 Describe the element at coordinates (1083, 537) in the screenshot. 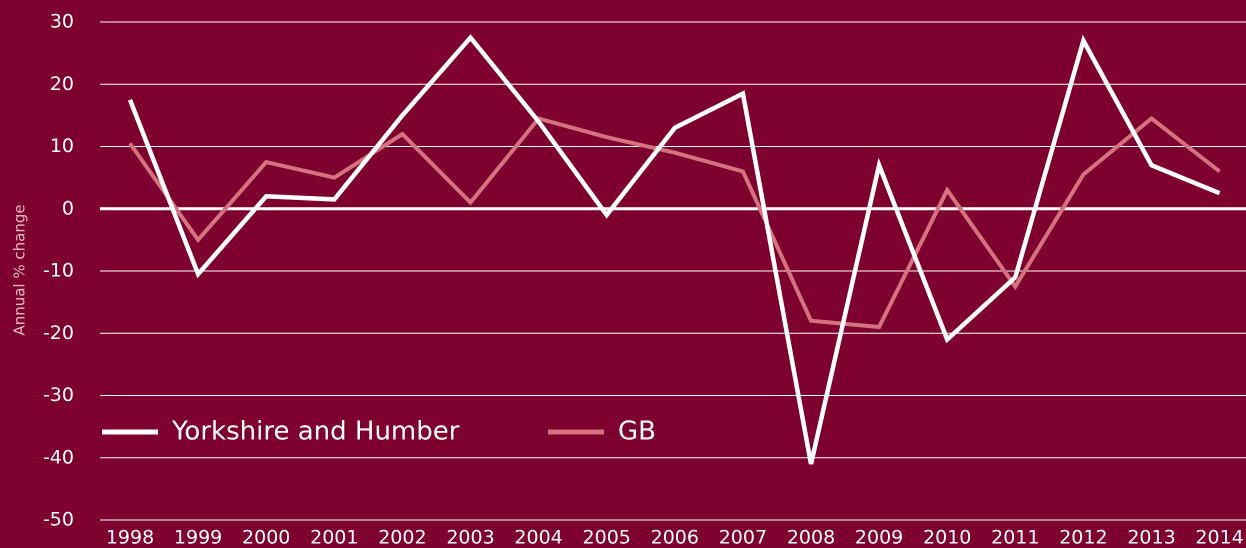

I see `x-tick-label: 2012` at that location.